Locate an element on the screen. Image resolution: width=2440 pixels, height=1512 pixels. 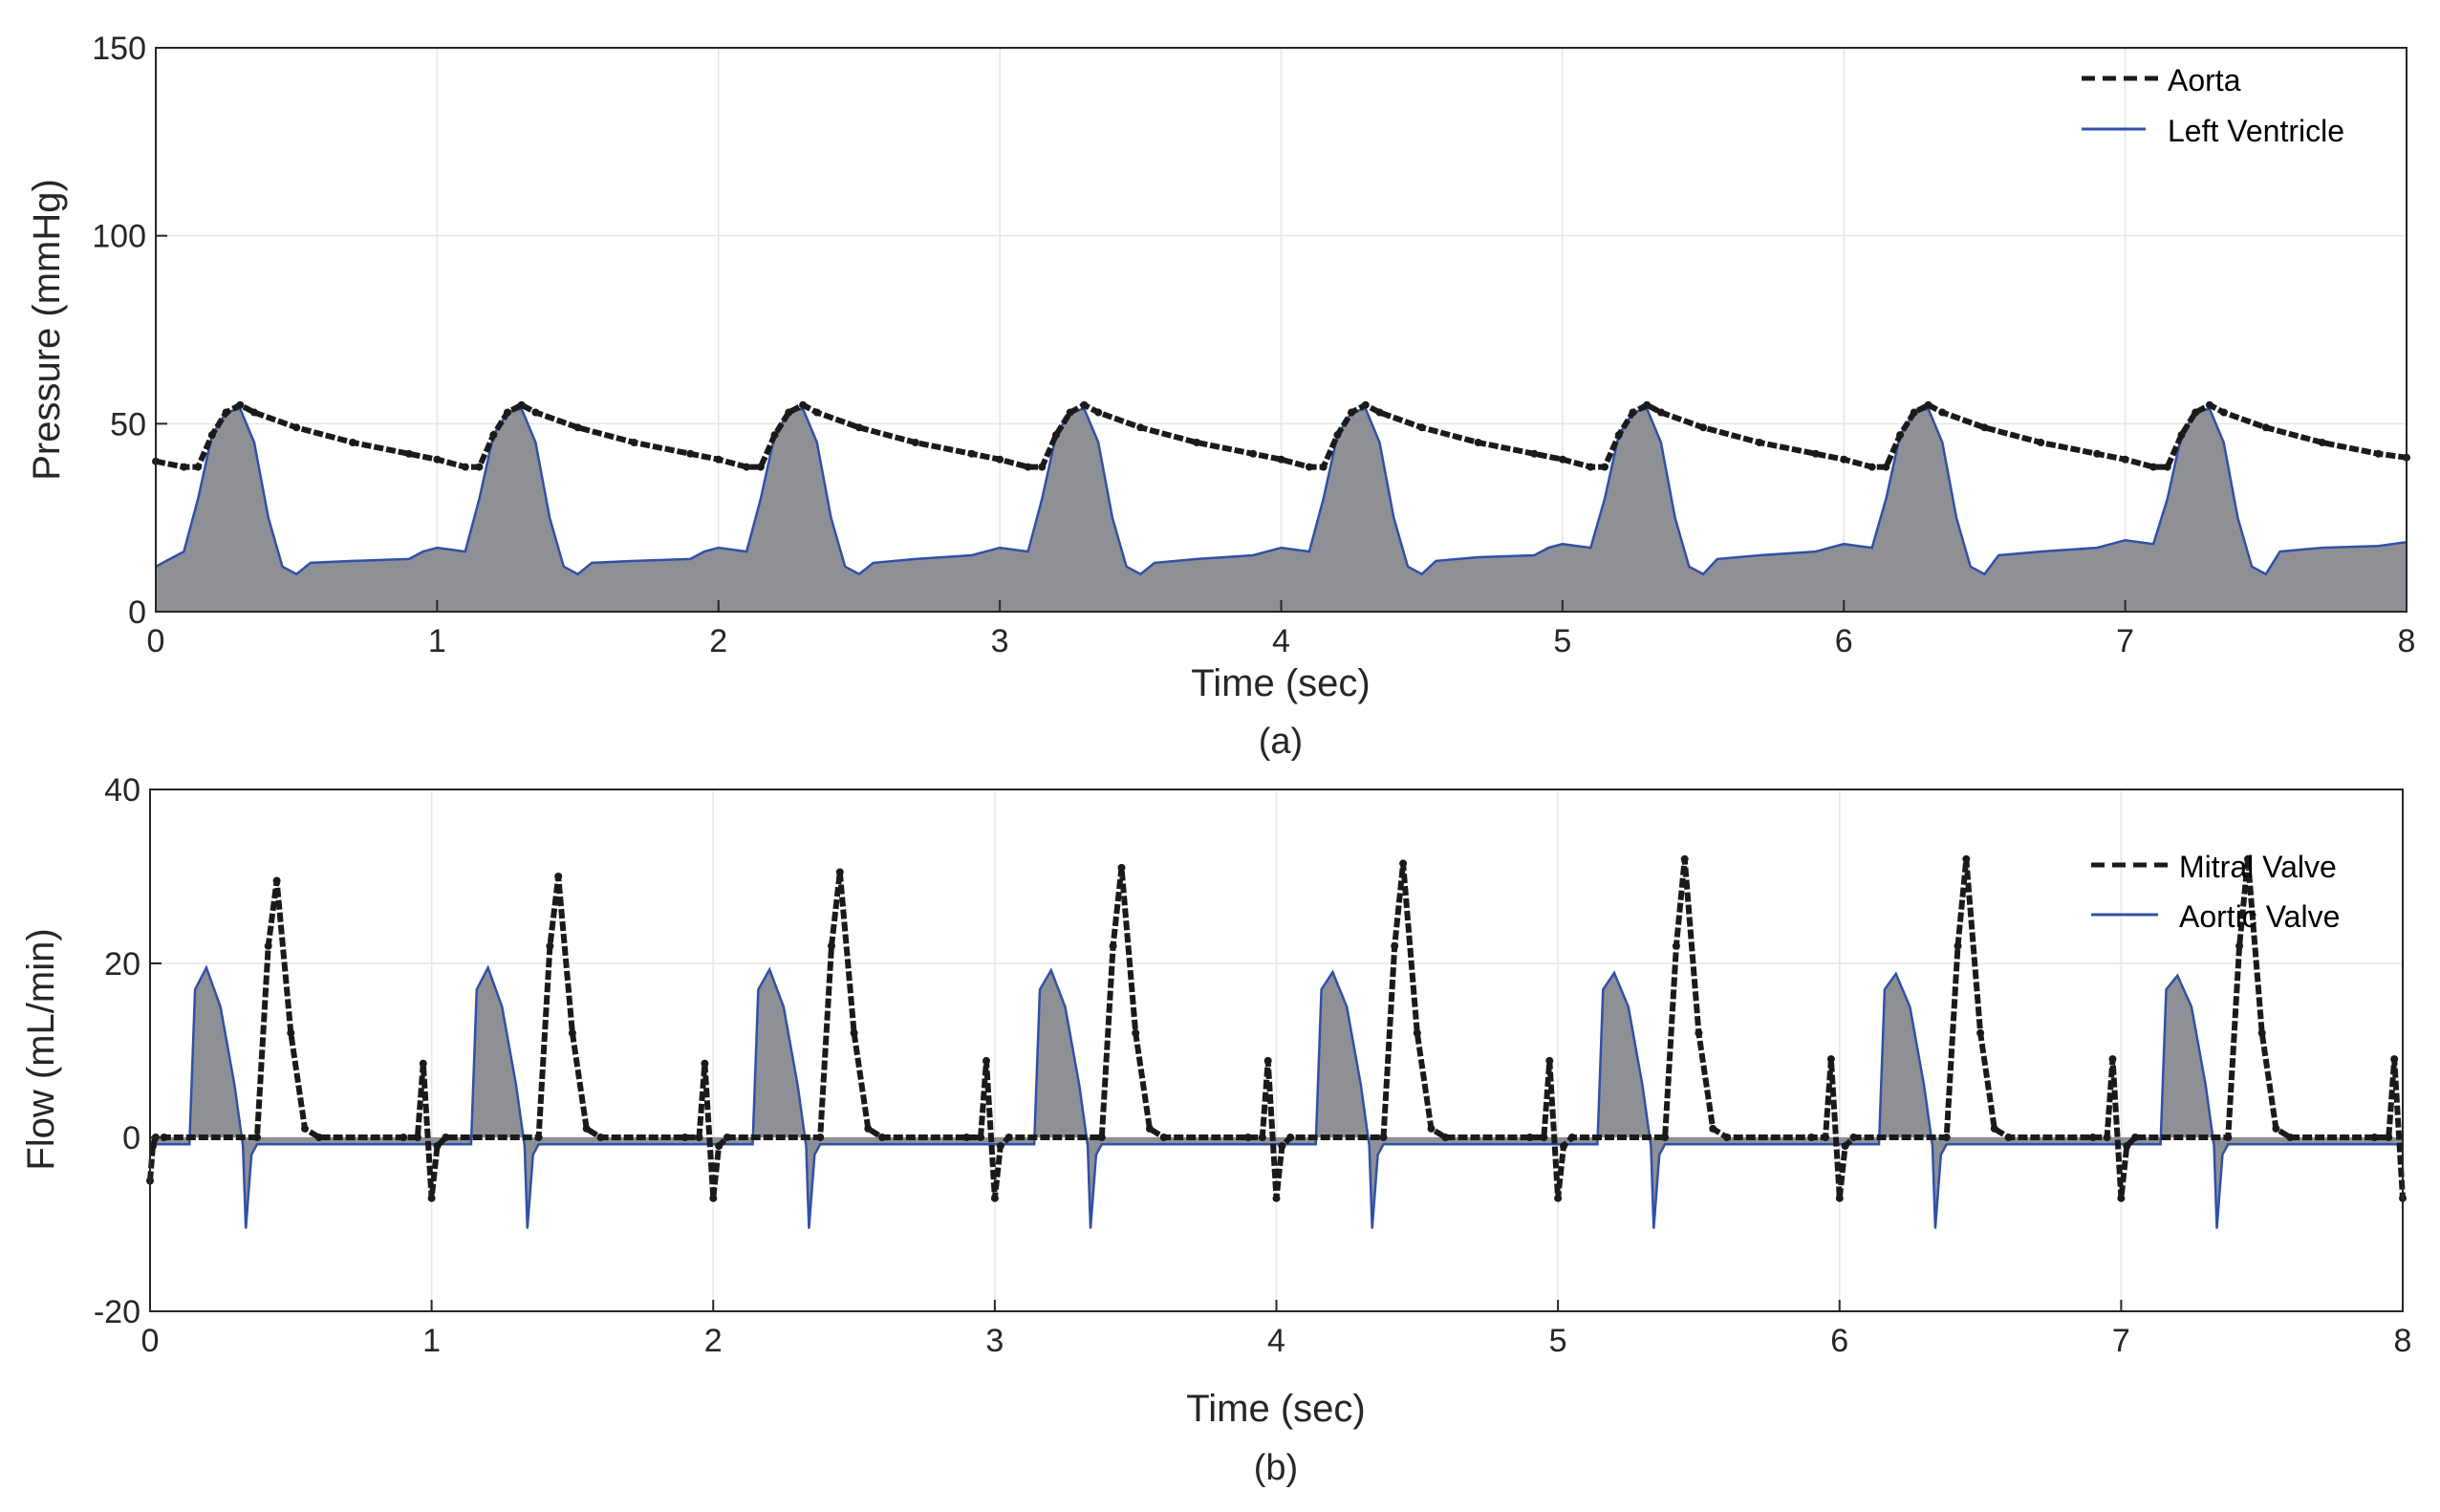
legend-a: Aorta Left Ventricle is located at coordinates (2213, 105).